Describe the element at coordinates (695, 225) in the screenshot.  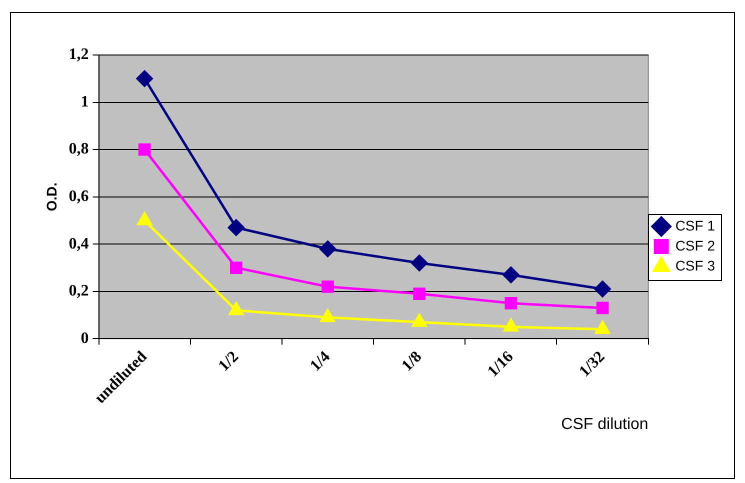
I see `legend-label: CSF 1` at that location.